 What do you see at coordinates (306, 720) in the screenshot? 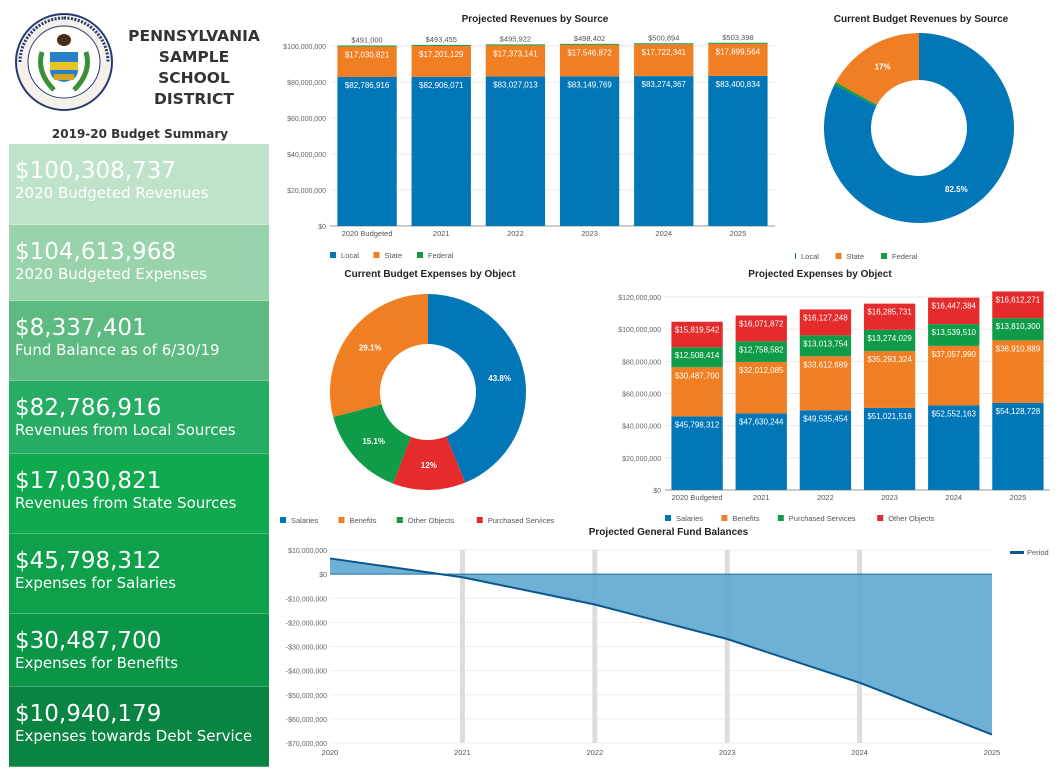
I see `y-tick-label: -$60,000,000` at bounding box center [306, 720].